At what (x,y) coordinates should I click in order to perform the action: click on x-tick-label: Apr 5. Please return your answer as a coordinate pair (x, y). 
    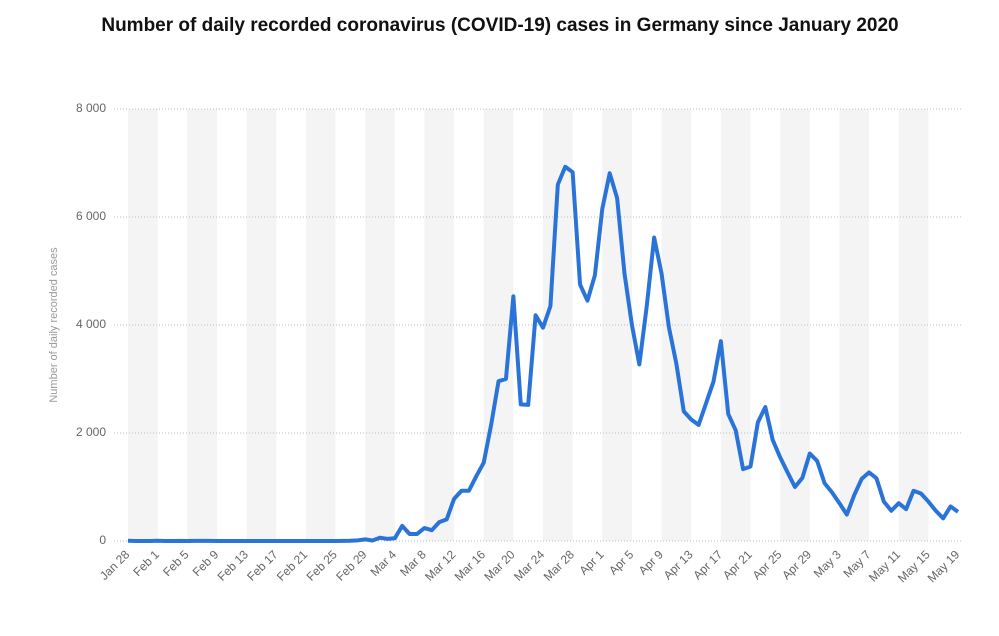
    Looking at the image, I should click on (621, 562).